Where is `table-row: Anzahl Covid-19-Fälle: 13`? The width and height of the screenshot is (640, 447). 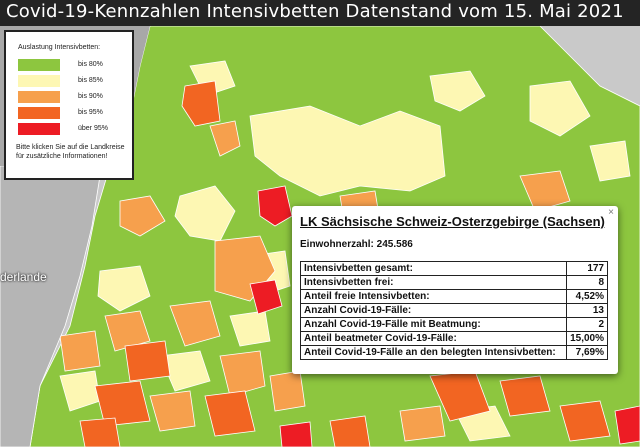
table-row: Anzahl Covid-19-Fälle: 13 is located at coordinates (453, 310).